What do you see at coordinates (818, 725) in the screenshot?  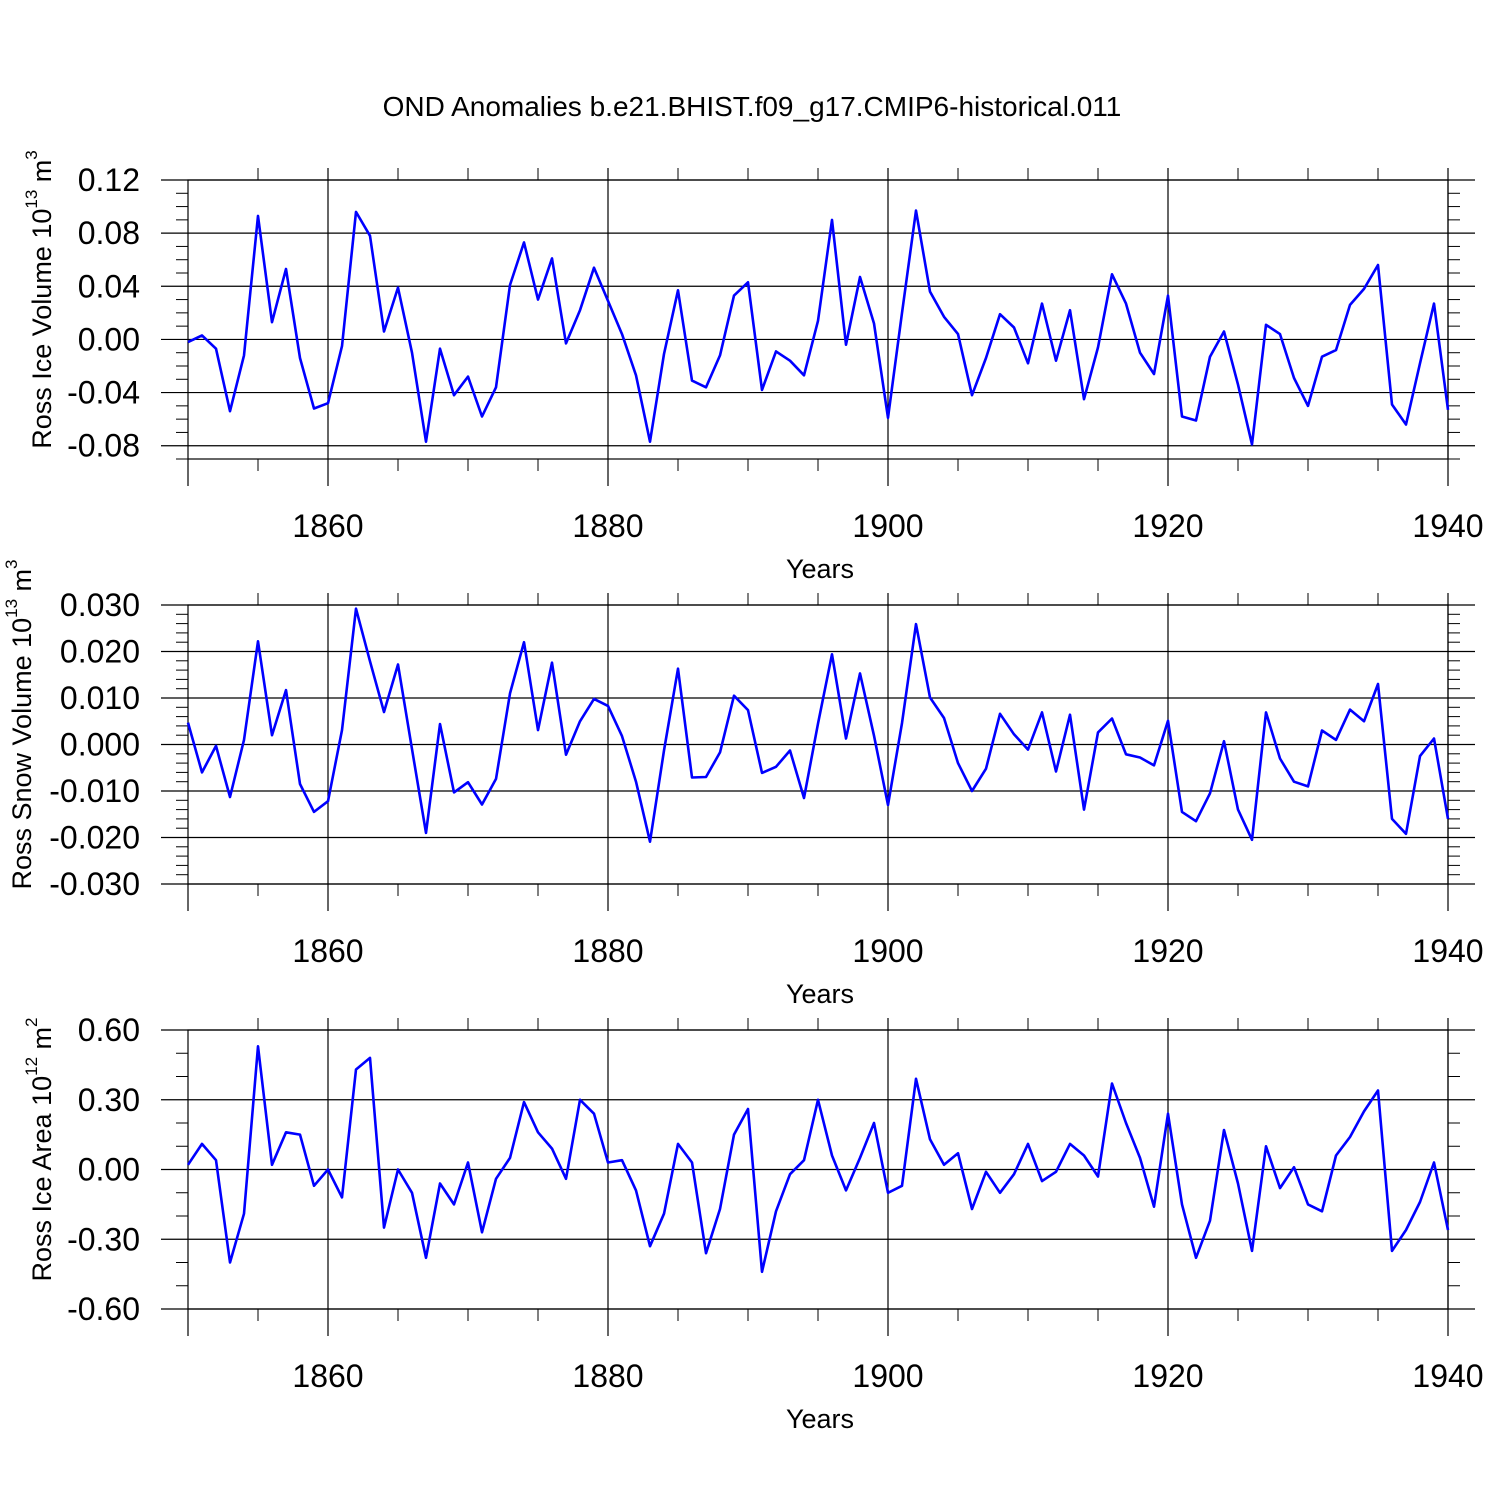 I see `data-line-snow-volume` at bounding box center [818, 725].